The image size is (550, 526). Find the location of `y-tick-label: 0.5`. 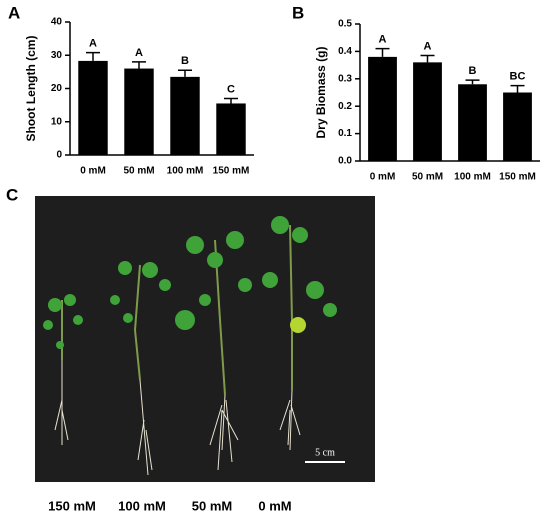

y-tick-label: 0.5 is located at coordinates (345, 24).